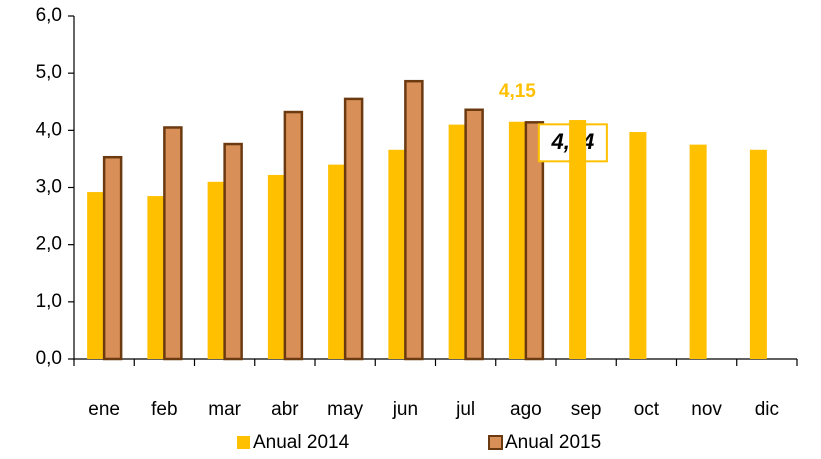 The image size is (821, 459). What do you see at coordinates (301, 442) in the screenshot?
I see `legend-label: Anual 2014` at bounding box center [301, 442].